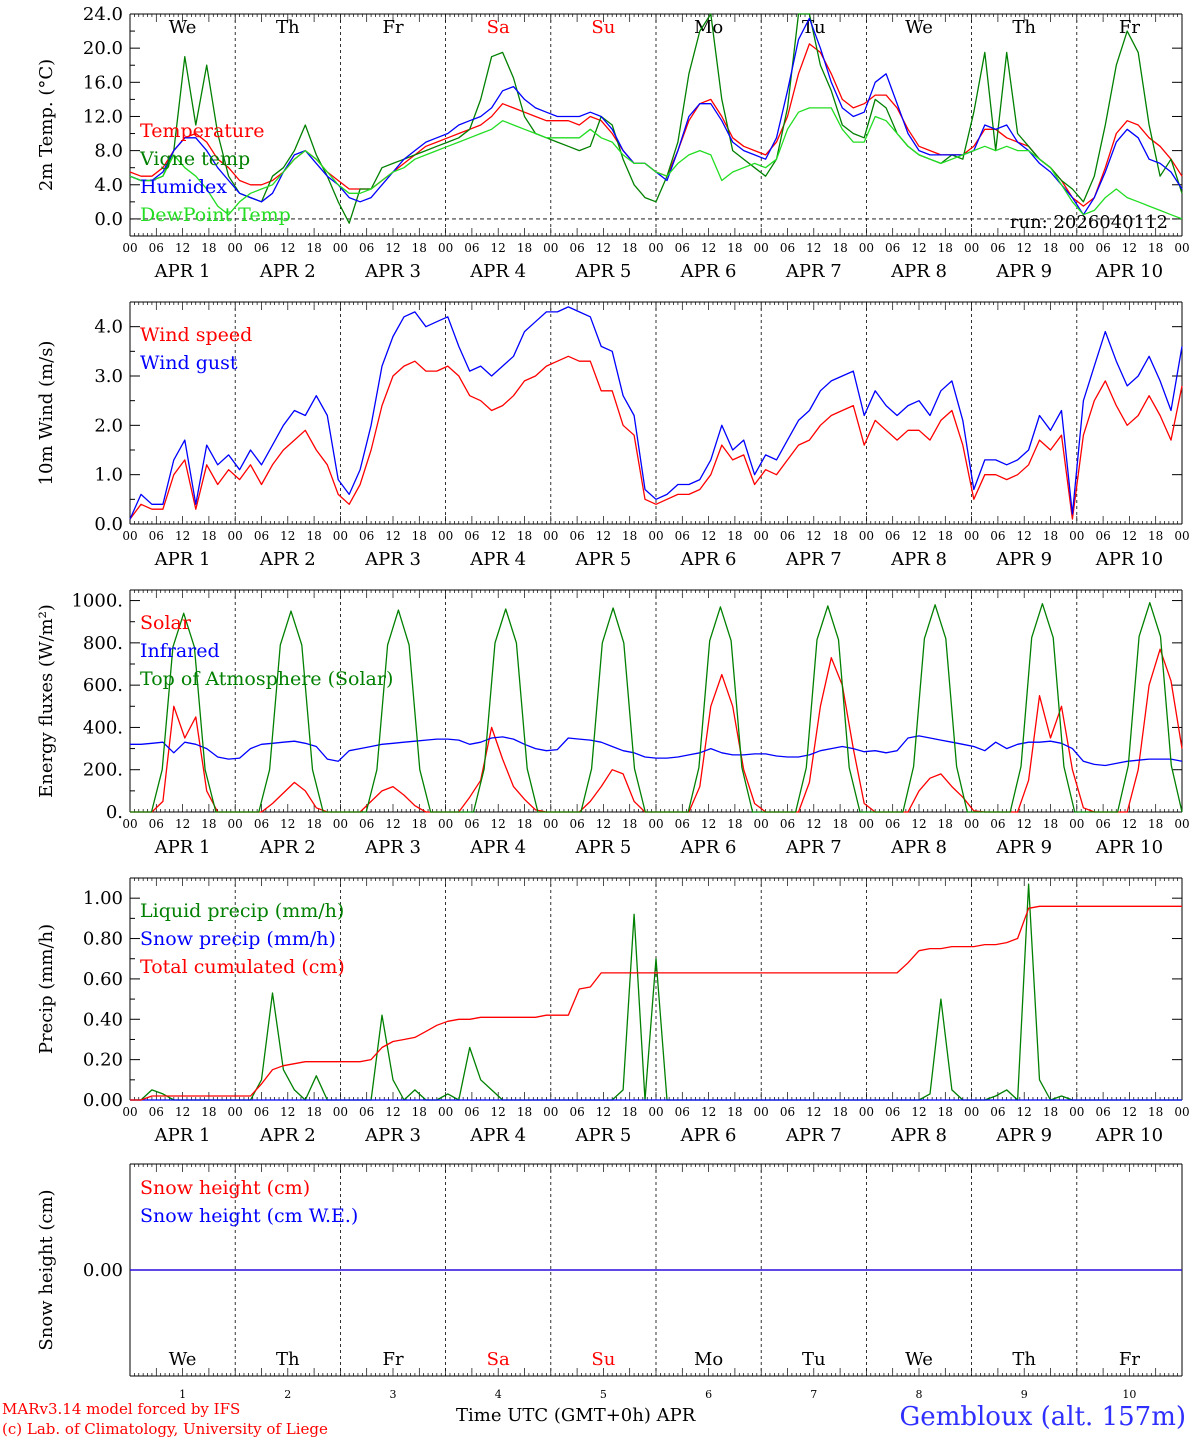 The width and height of the screenshot is (1194, 1440). I want to click on weekday-label: Tu, so click(814, 1359).